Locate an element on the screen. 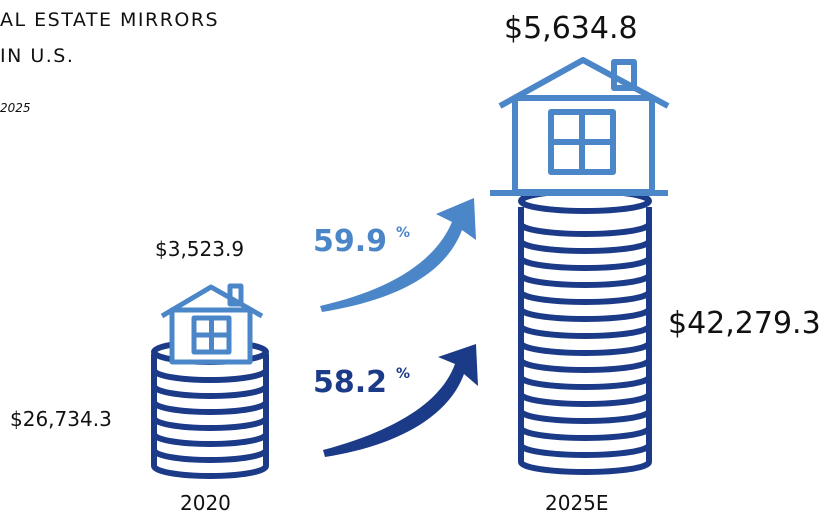  title-line: IN U.S. is located at coordinates (37, 56).